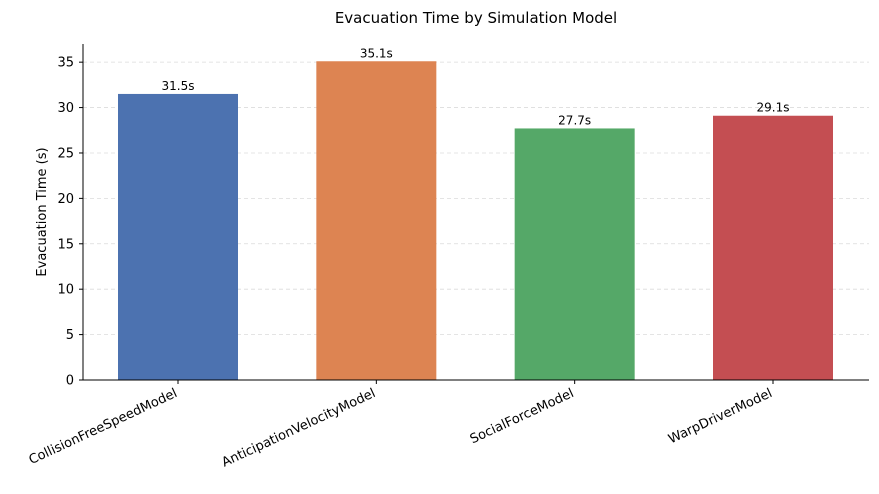 The height and width of the screenshot is (494, 879). Describe the element at coordinates (65, 63) in the screenshot. I see `y-tick-label: 35` at that location.